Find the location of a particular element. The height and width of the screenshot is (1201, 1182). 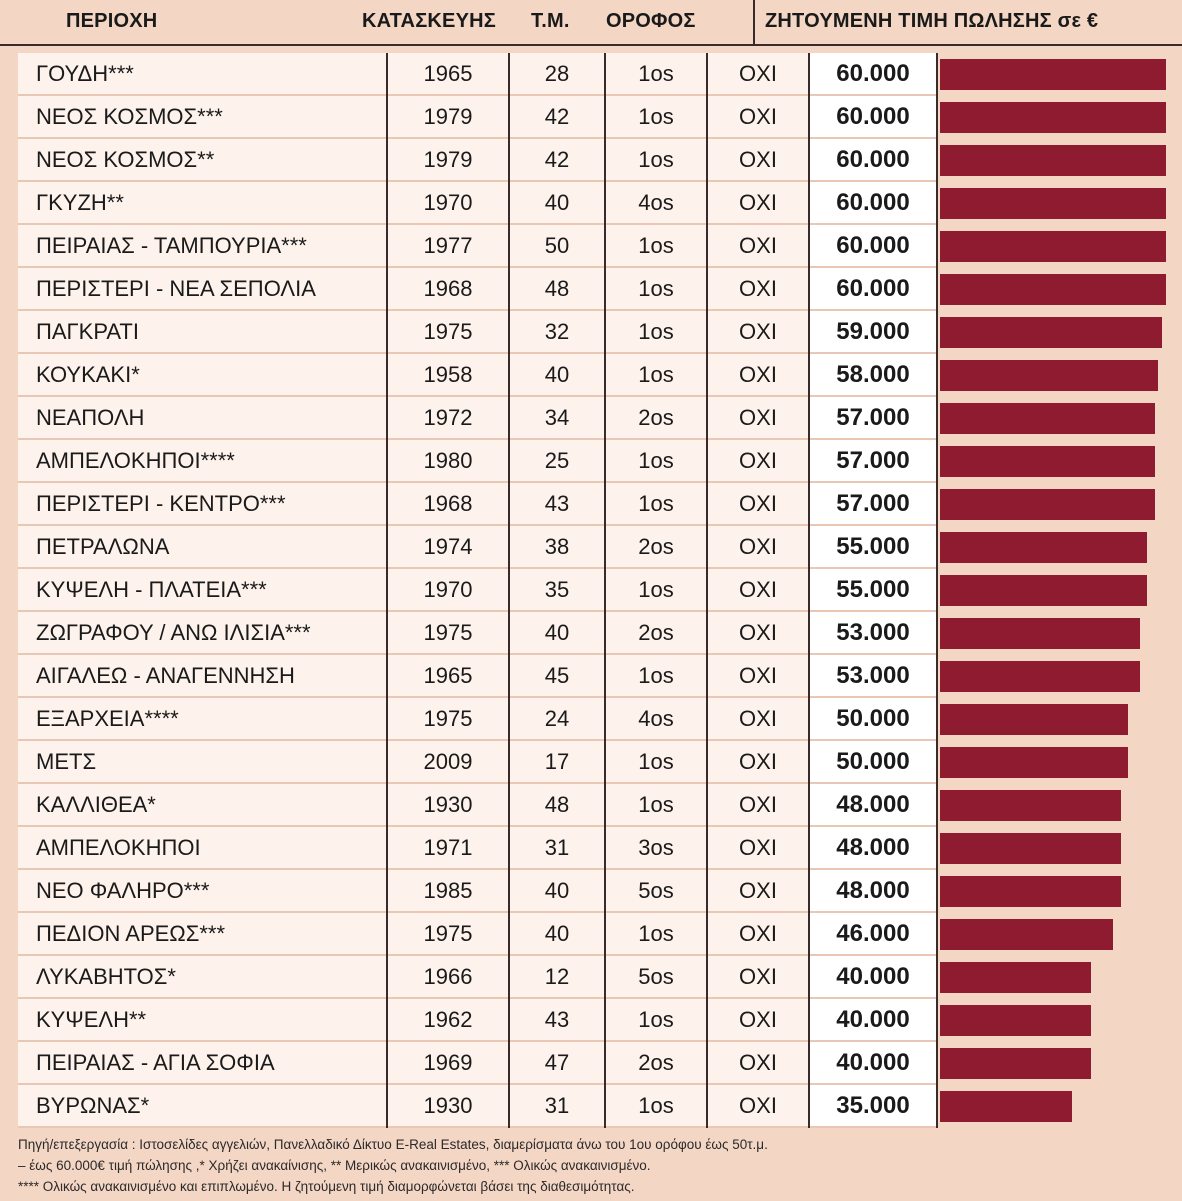

year-cell: 1965 is located at coordinates (448, 74).